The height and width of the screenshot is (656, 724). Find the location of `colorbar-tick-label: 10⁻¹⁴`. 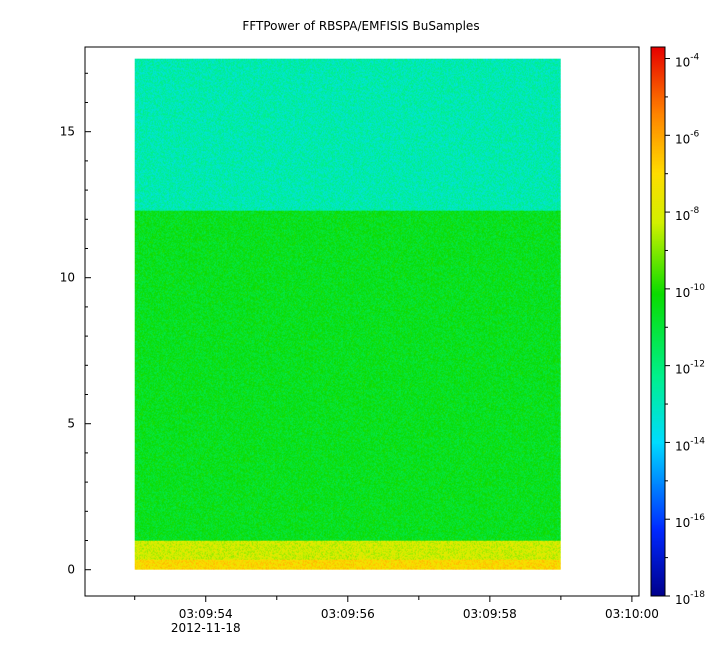

colorbar-tick-label: 10⁻¹⁴ is located at coordinates (690, 444).